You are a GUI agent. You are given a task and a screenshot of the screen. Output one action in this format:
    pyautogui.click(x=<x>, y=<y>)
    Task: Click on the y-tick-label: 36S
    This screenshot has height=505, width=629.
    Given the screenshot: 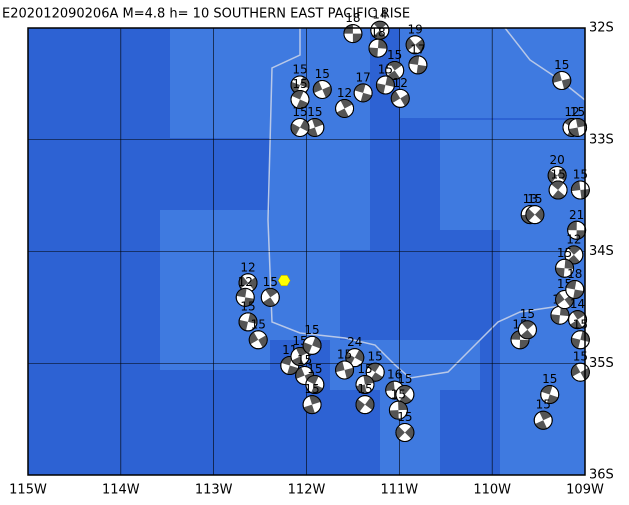 What is the action you would take?
    pyautogui.click(x=601, y=475)
    